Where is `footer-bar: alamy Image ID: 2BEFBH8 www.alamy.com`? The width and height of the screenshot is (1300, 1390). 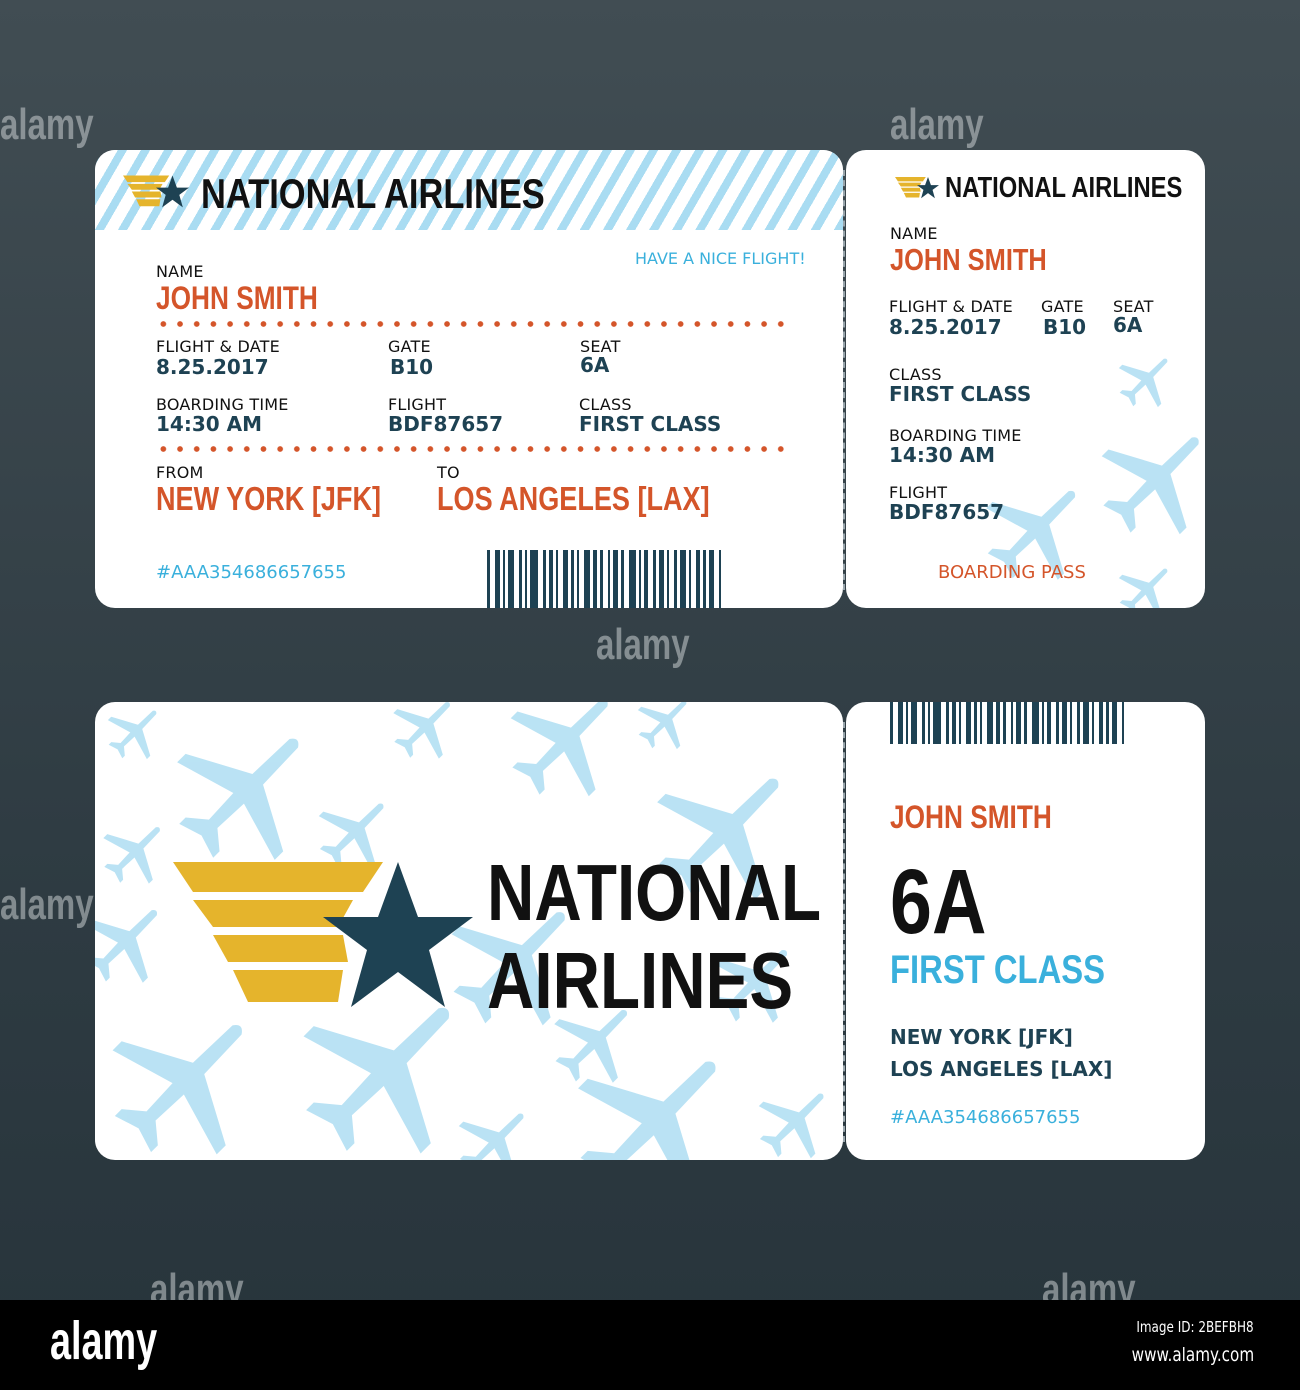 footer-bar: alamy Image ID: 2BEFBH8 www.alamy.com is located at coordinates (650, 1345).